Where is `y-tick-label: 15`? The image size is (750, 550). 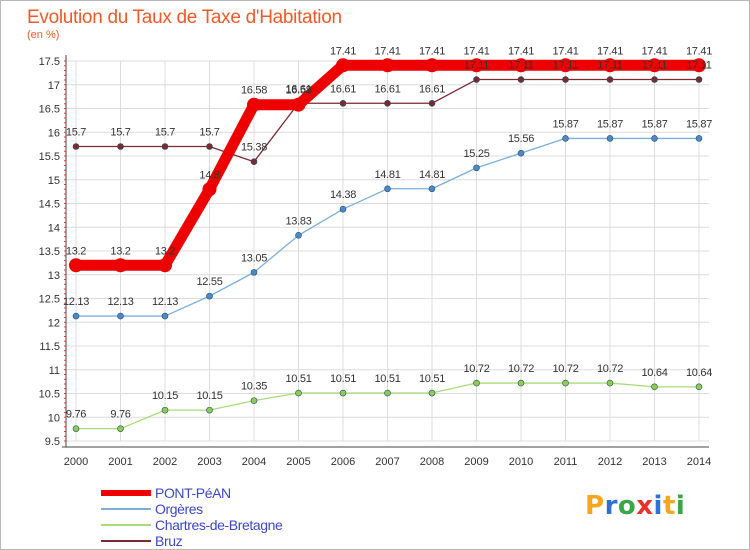 y-tick-label: 15 is located at coordinates (54, 181).